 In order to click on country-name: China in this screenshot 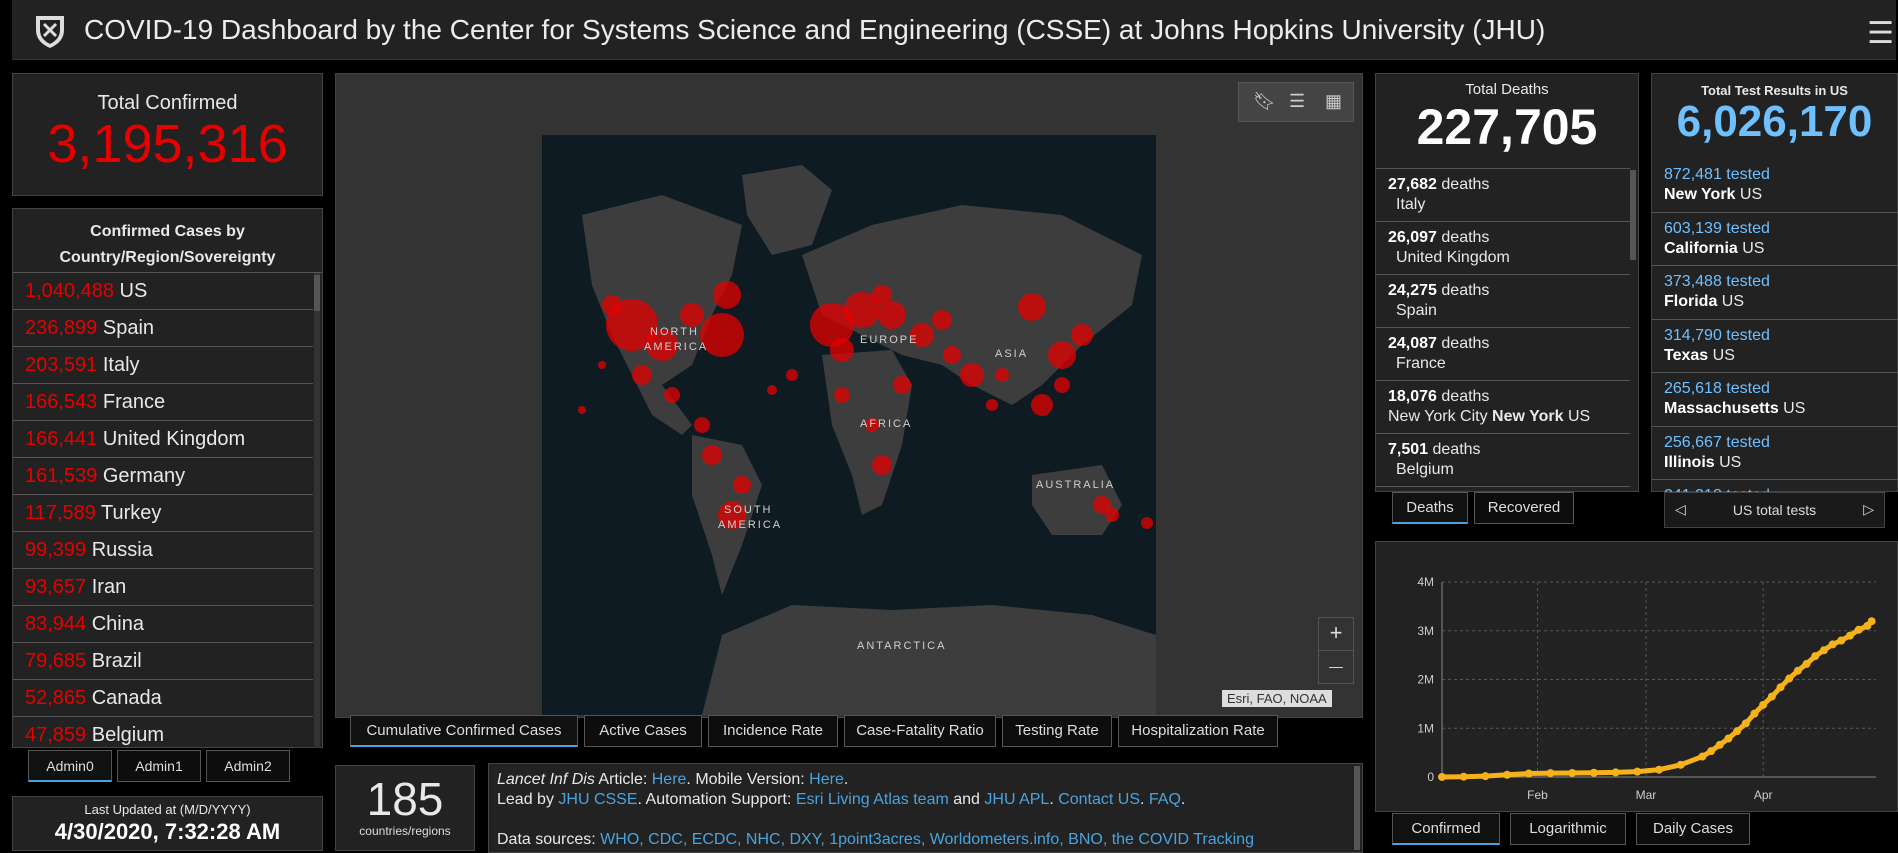, I will do `click(117, 624)`.